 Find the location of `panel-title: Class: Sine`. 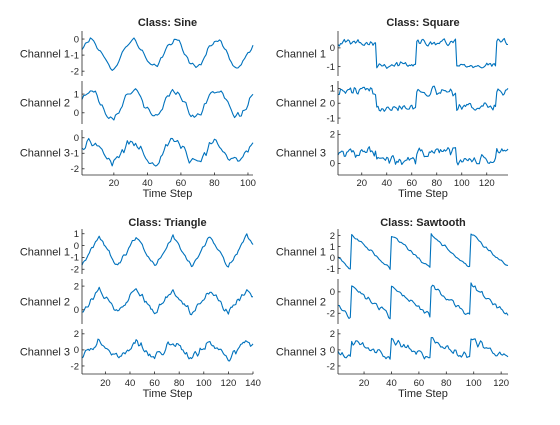

panel-title: Class: Sine is located at coordinates (167, 23).